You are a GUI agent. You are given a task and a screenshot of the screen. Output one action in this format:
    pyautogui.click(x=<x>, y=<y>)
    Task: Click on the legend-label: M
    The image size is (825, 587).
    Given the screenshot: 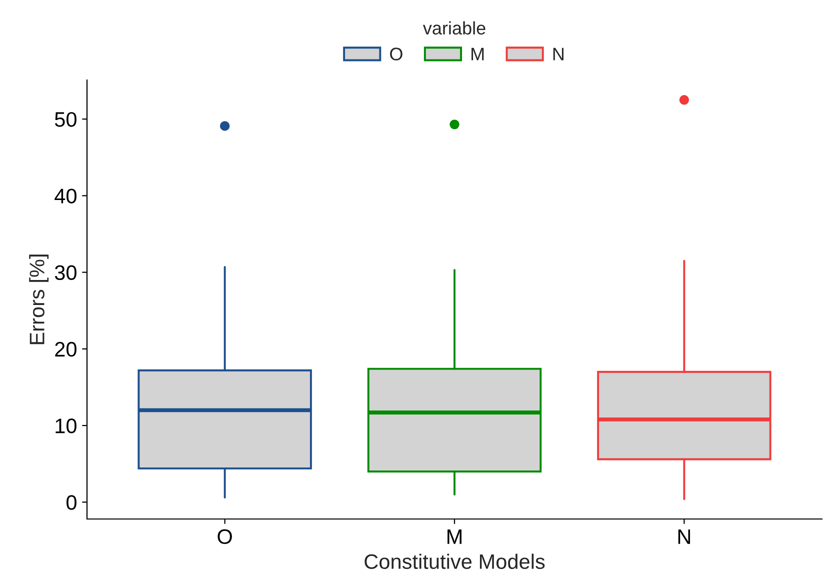 What is the action you would take?
    pyautogui.click(x=478, y=54)
    